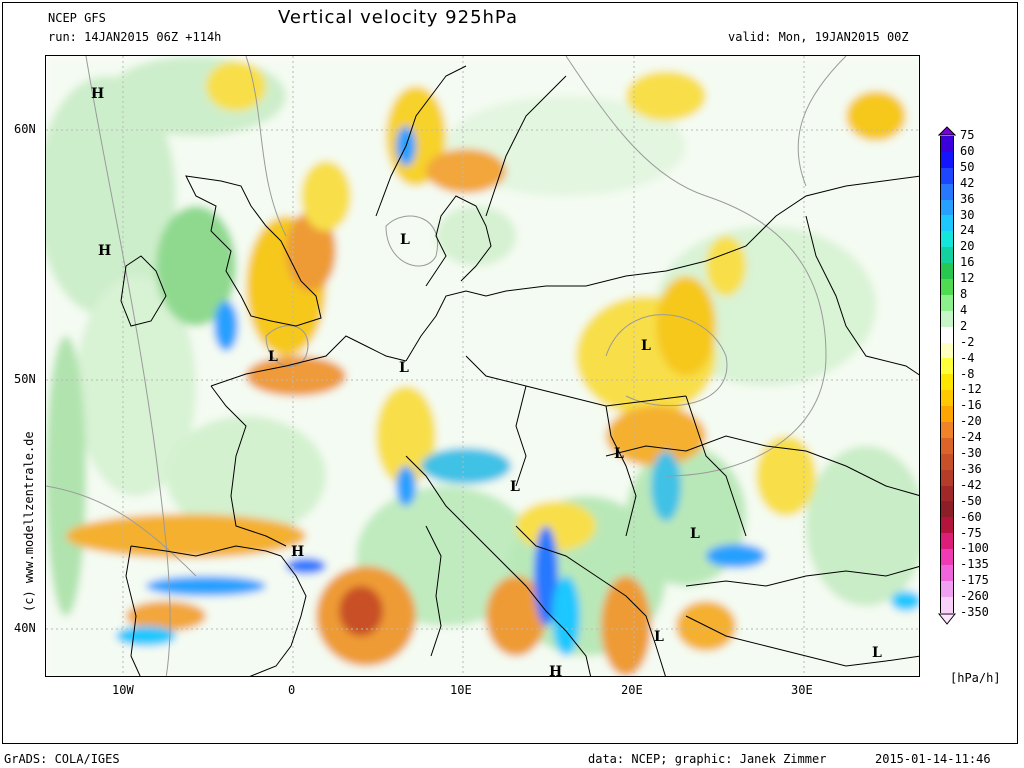  Describe the element at coordinates (25, 129) in the screenshot. I see `lat-label-60n: 60N` at that location.